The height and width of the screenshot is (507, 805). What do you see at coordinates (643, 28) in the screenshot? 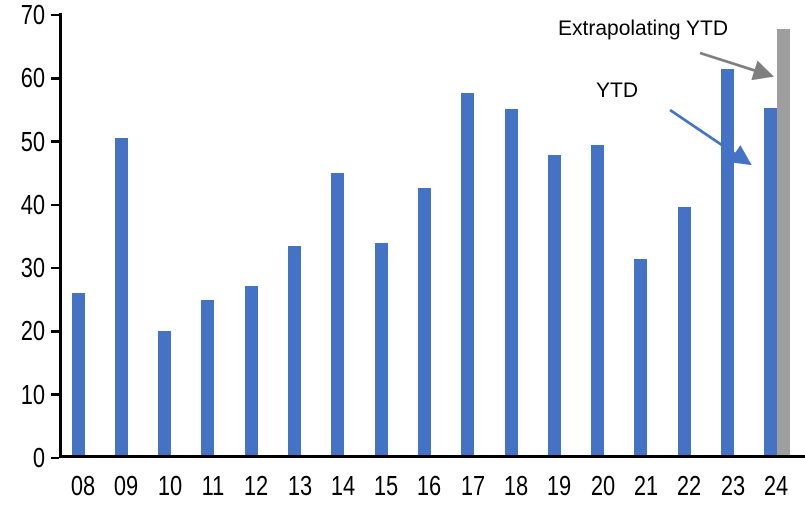
I see `extrapolating-ytd-annotation-label: Extrapolating YTD` at bounding box center [643, 28].